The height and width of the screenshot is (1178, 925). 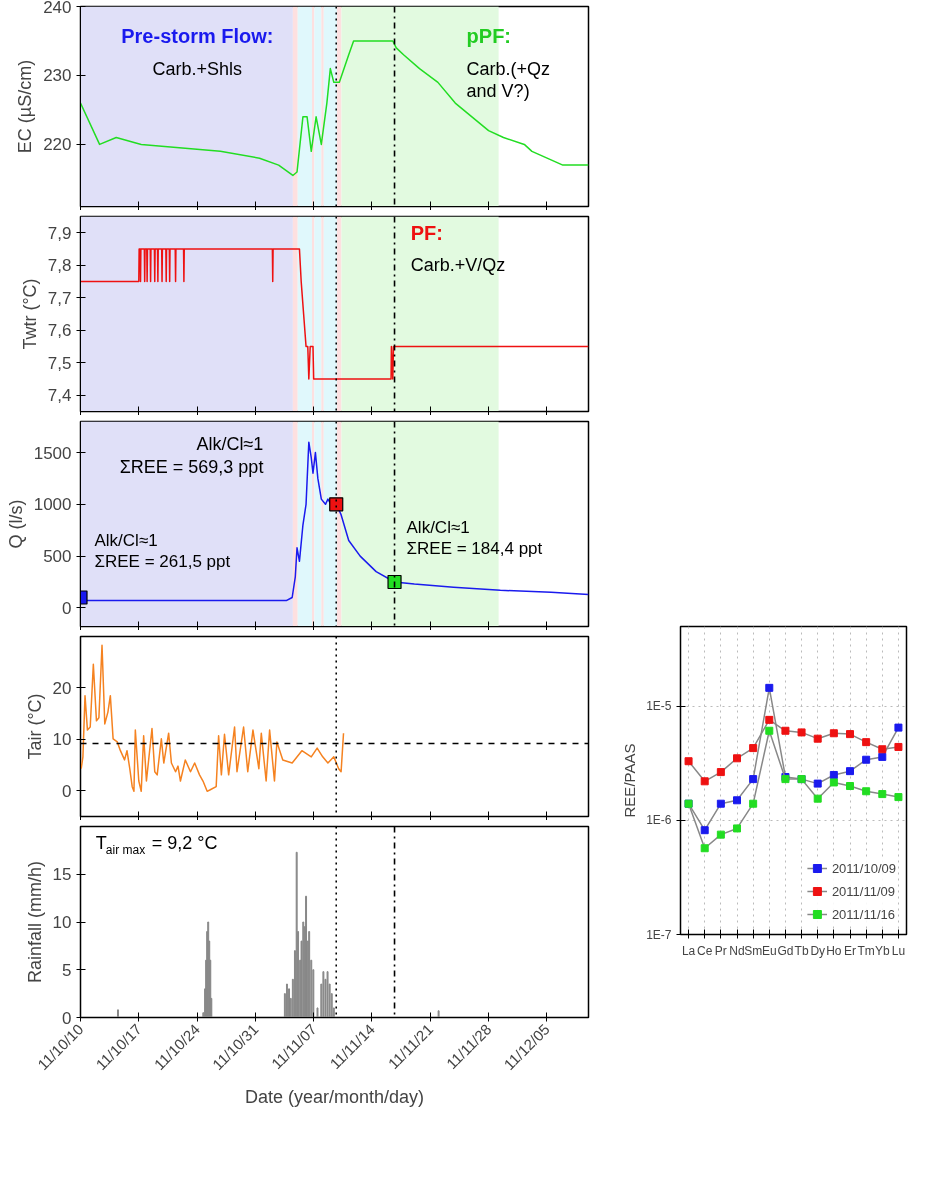 What do you see at coordinates (818, 950) in the screenshot?
I see `x-tick-label: Dy` at bounding box center [818, 950].